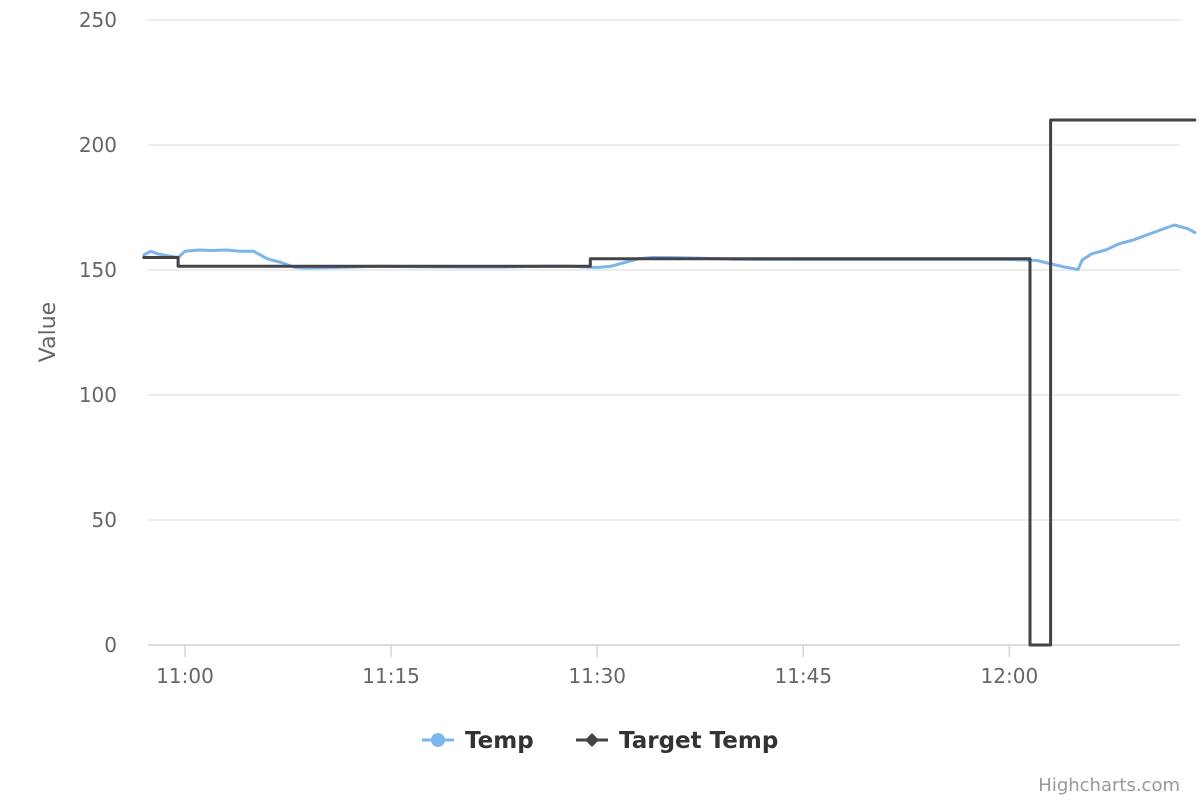  I want to click on diamond-marker-icon, so click(592, 740).